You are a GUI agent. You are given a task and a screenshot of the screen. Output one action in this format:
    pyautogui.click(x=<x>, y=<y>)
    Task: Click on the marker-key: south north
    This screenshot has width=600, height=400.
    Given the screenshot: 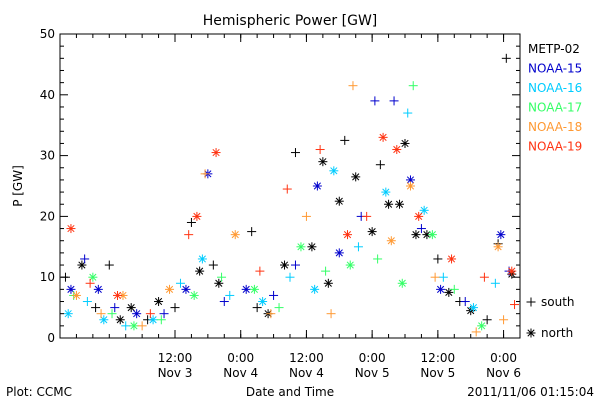 What is the action you would take?
    pyautogui.click(x=550, y=317)
    